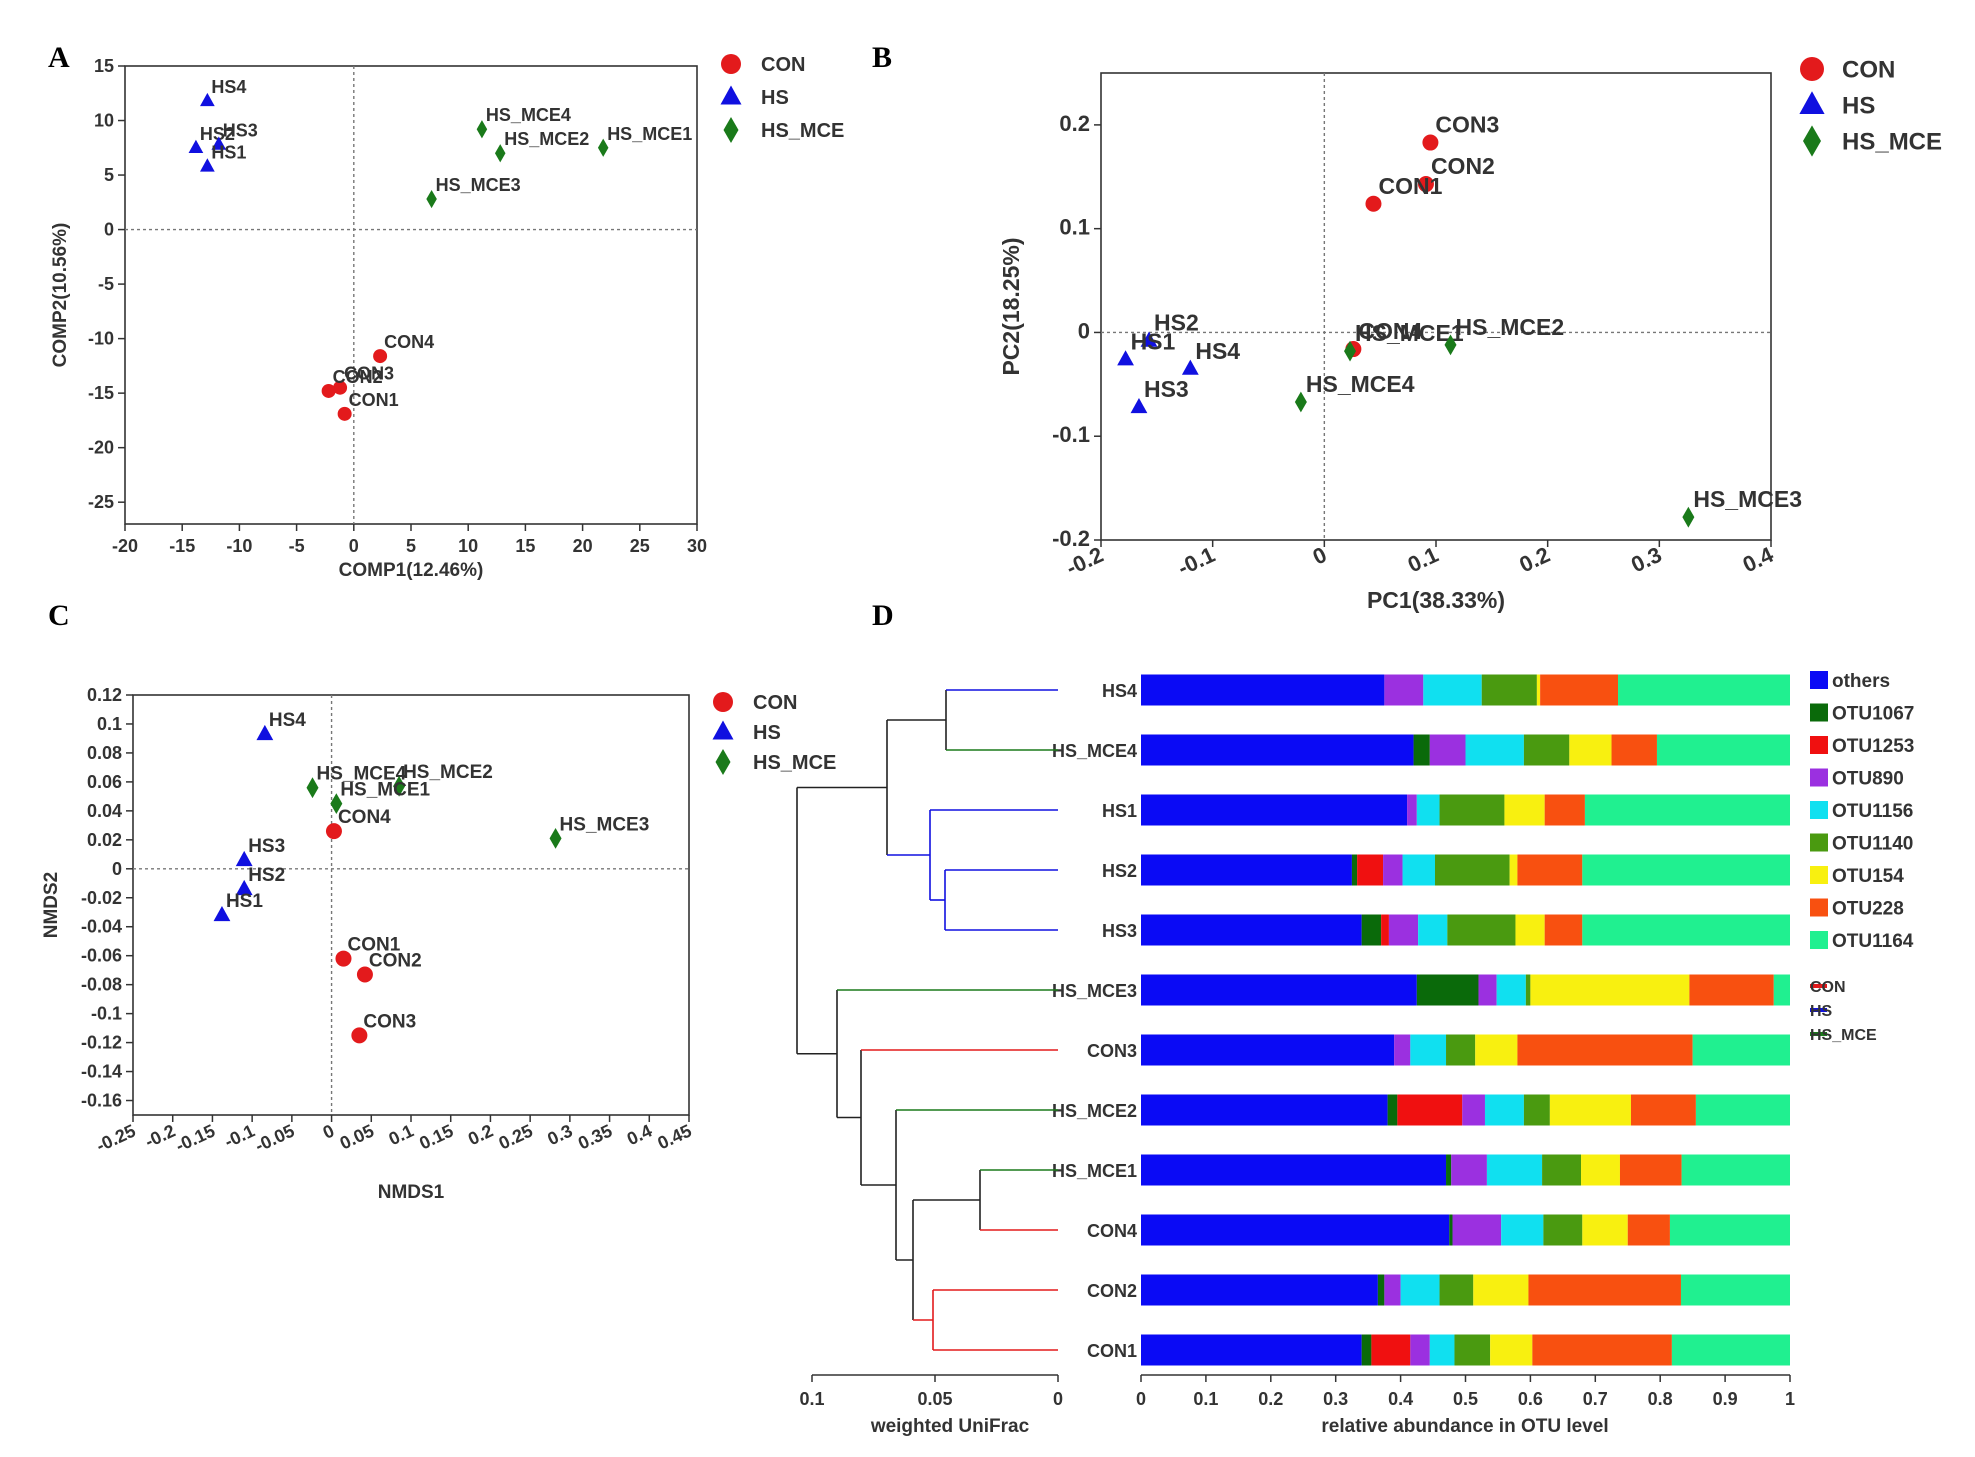 The height and width of the screenshot is (1457, 1975). I want to click on panel-letter-b: B, so click(882, 57).